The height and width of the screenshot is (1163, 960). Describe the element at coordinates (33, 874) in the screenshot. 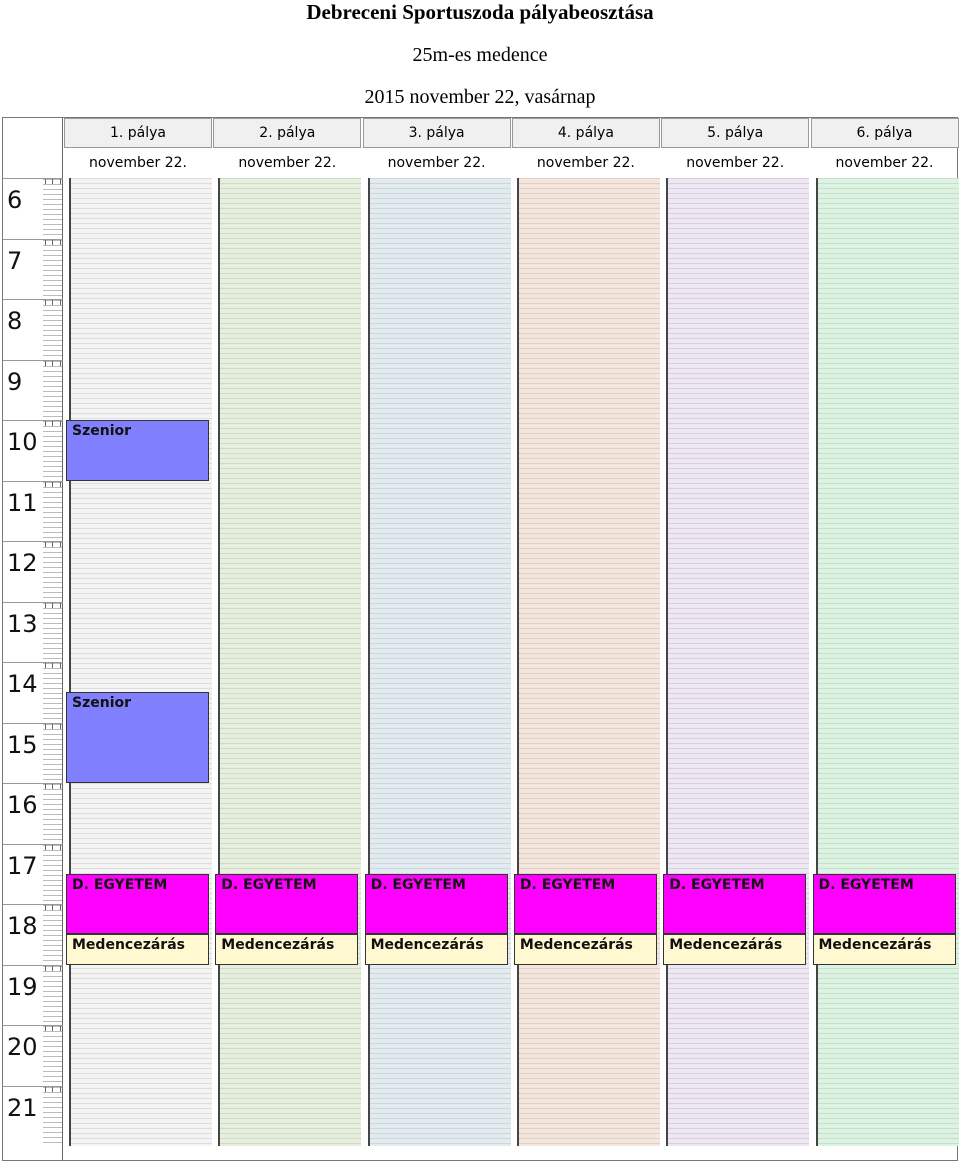

I see `hour-row-17: 17` at that location.